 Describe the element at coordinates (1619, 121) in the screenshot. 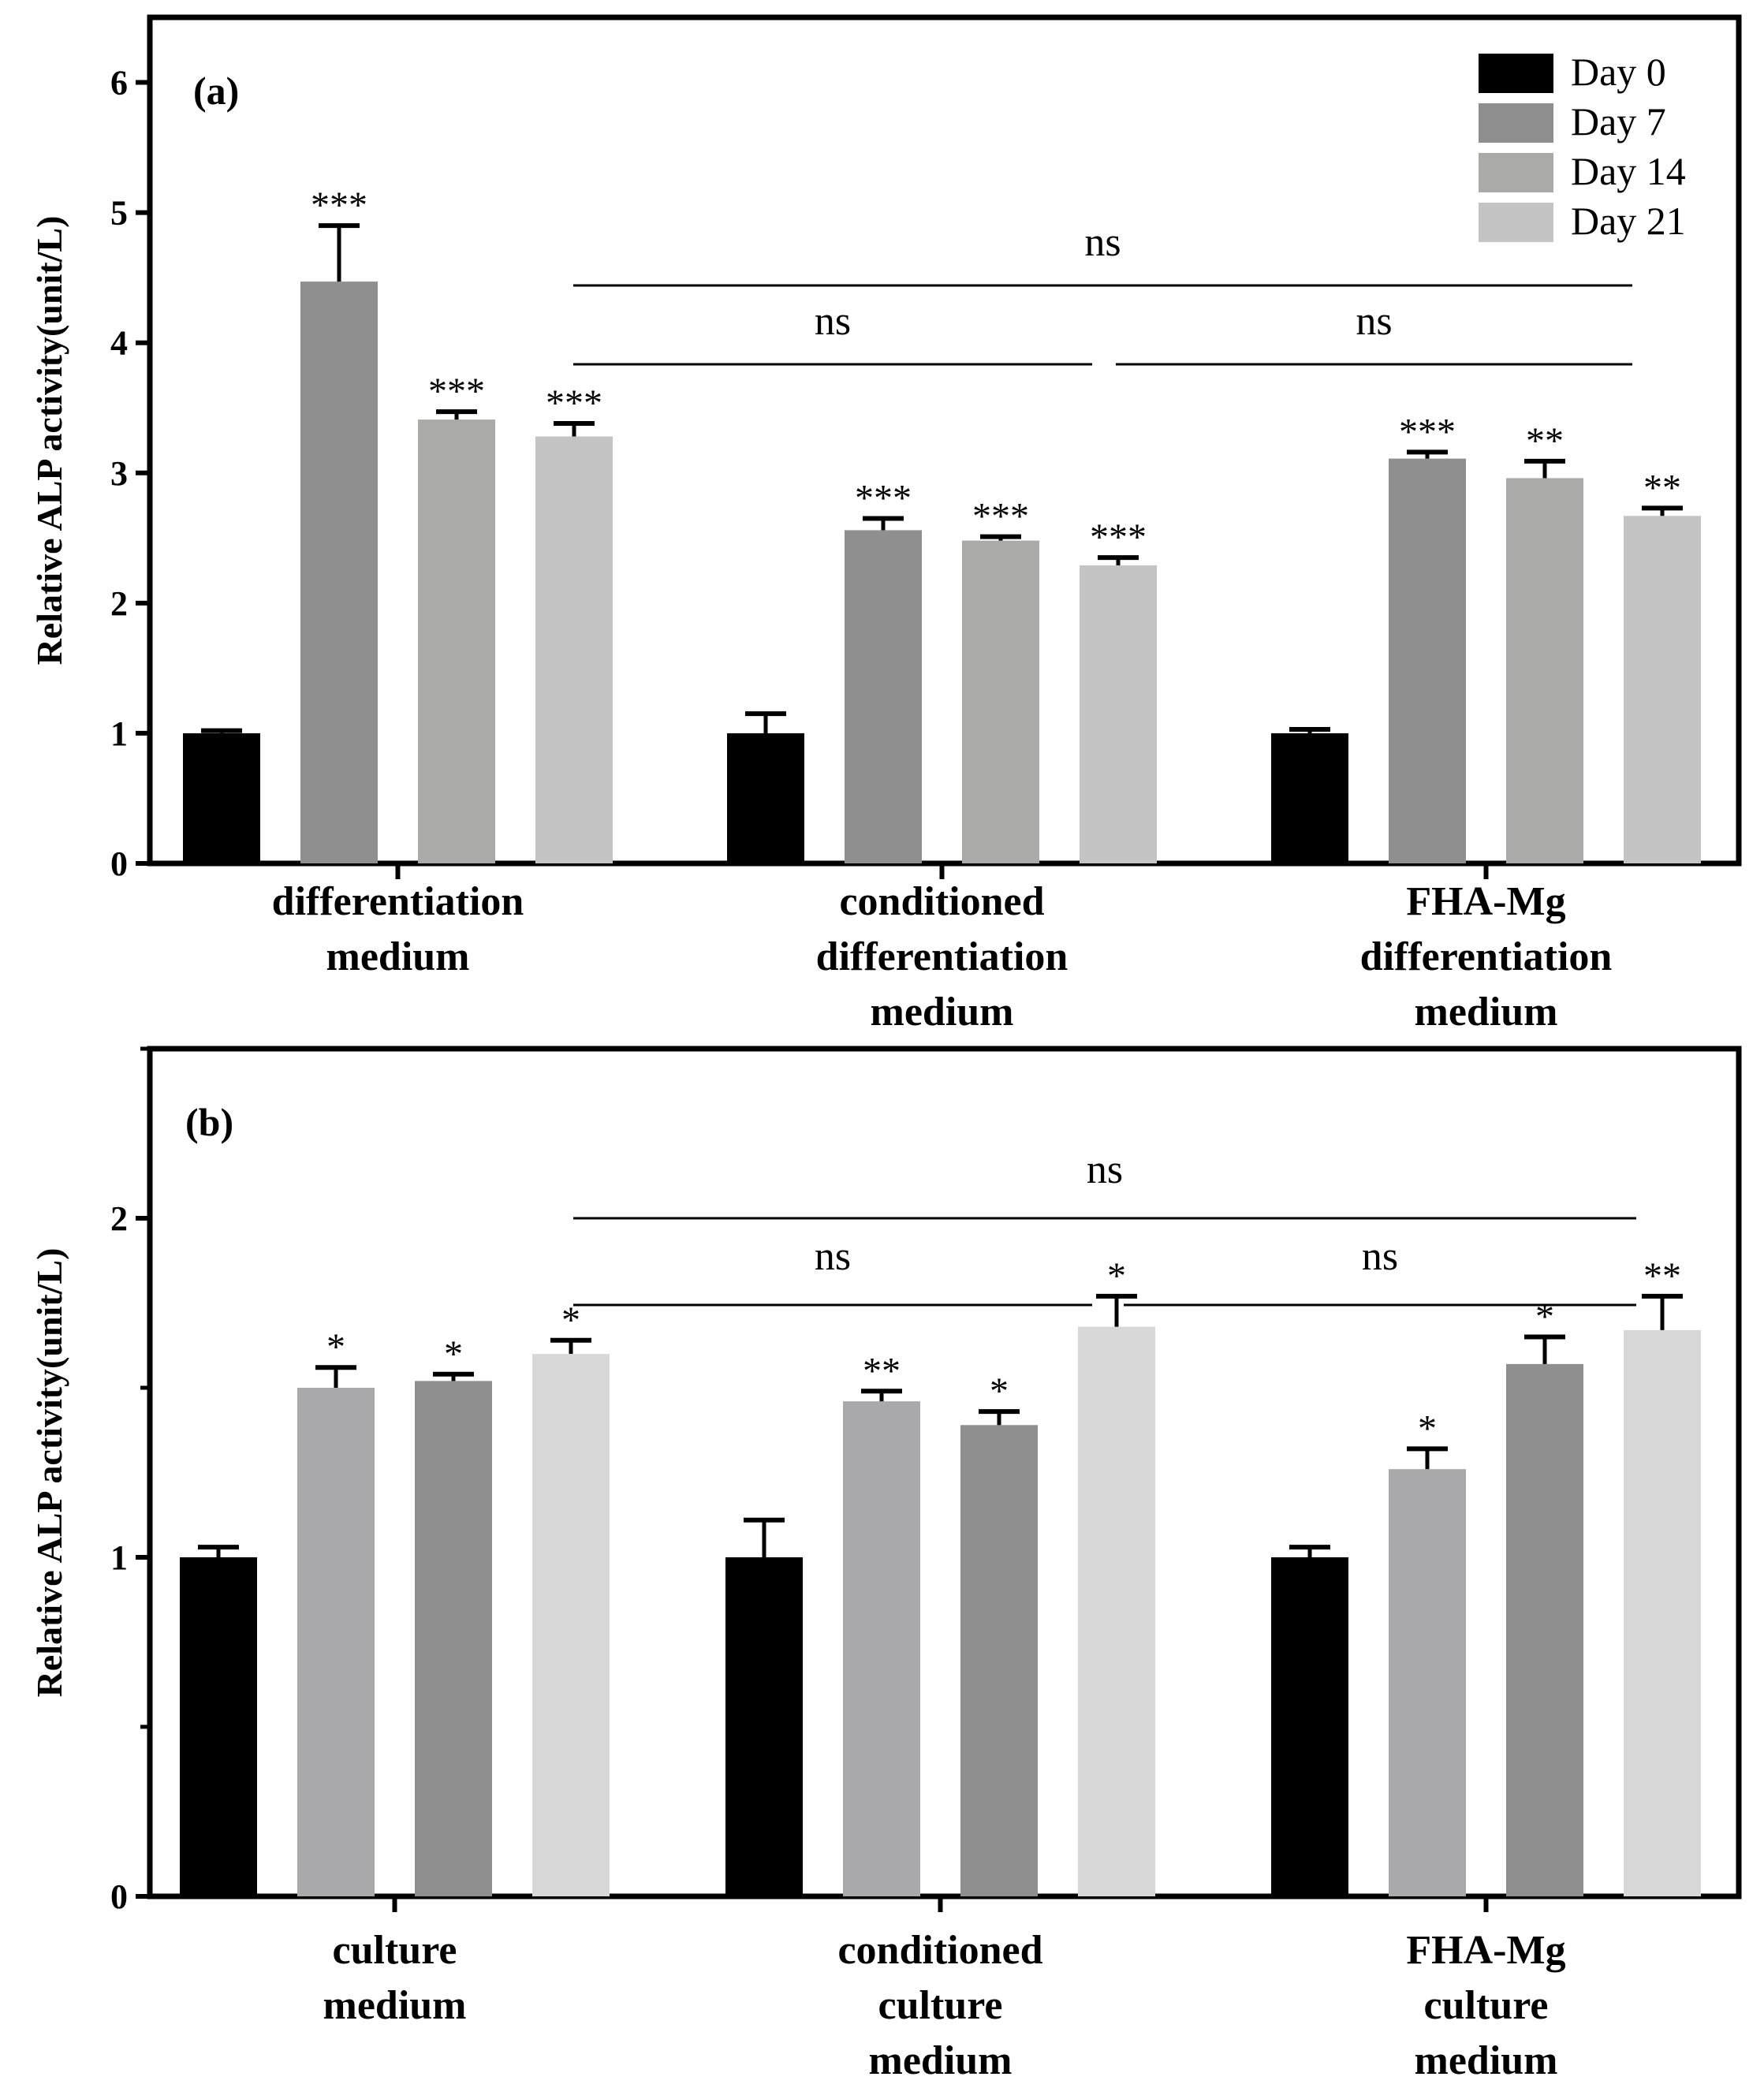

I see `legend-label: Day 7` at that location.